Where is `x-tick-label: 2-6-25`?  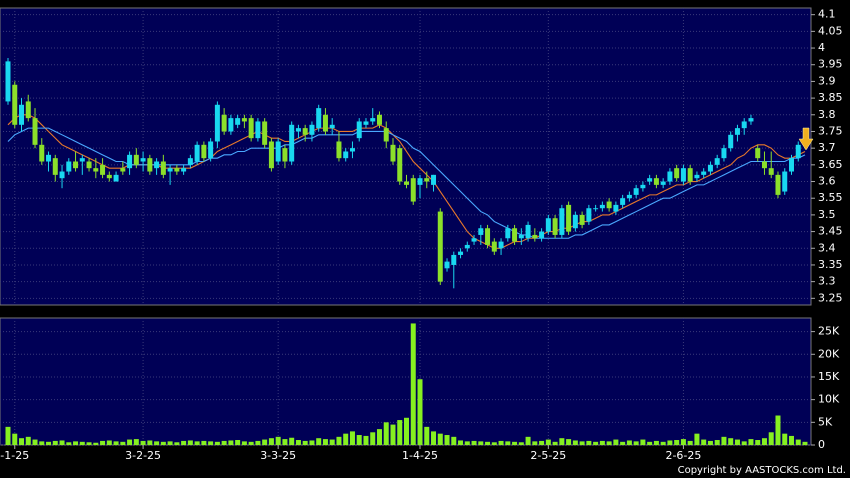
x-tick-label: 2-6-25 is located at coordinates (683, 455).